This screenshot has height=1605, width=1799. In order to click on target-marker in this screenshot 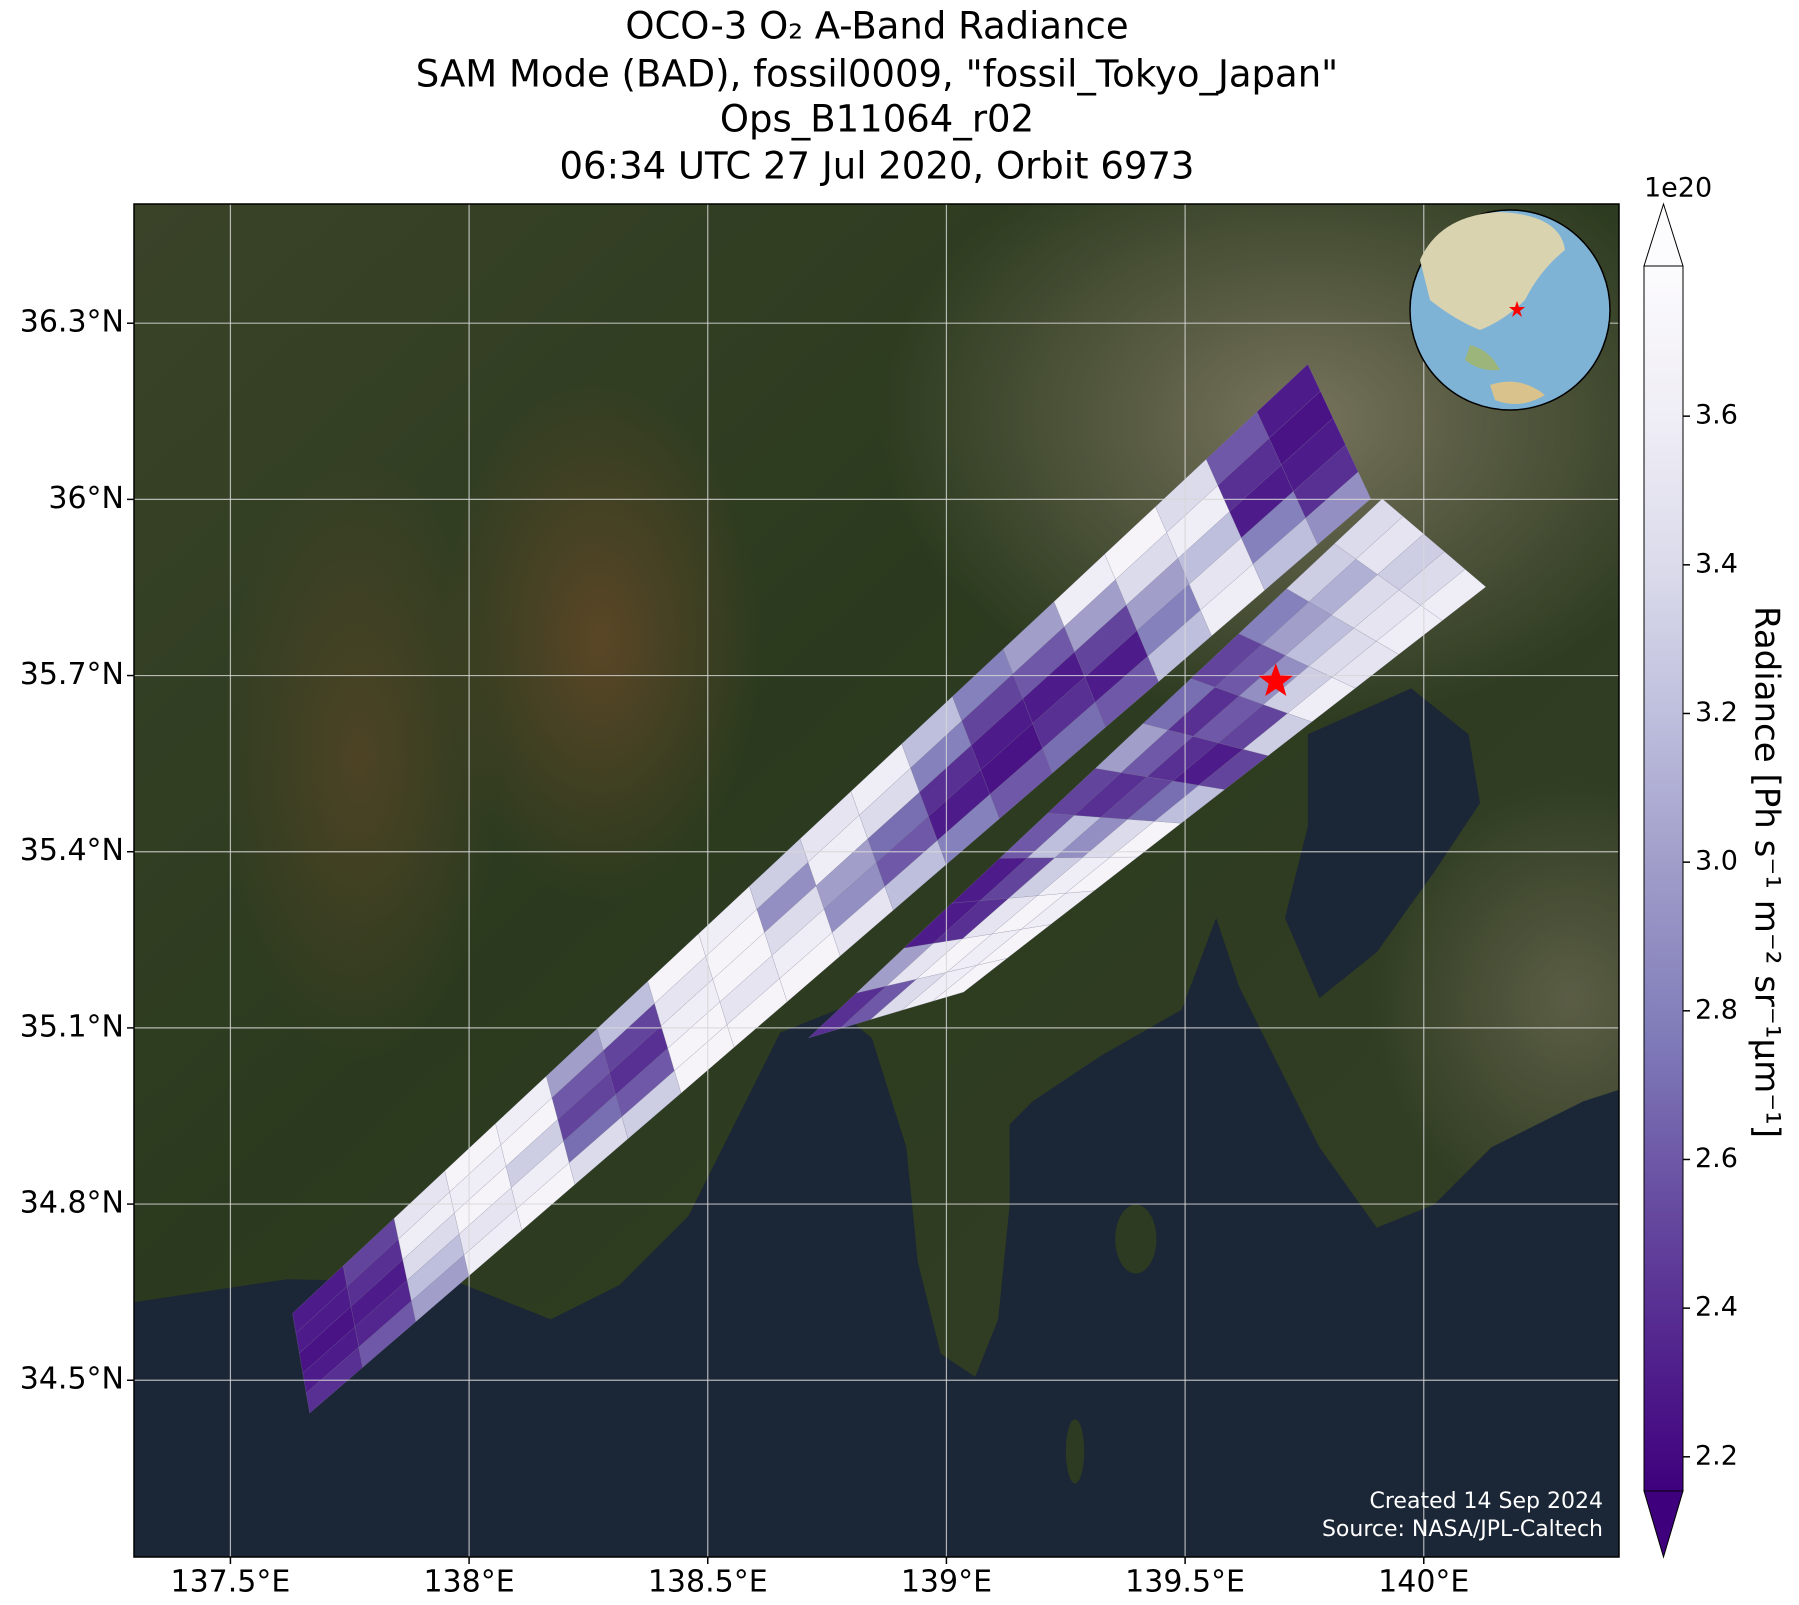, I will do `click(1275, 679)`.